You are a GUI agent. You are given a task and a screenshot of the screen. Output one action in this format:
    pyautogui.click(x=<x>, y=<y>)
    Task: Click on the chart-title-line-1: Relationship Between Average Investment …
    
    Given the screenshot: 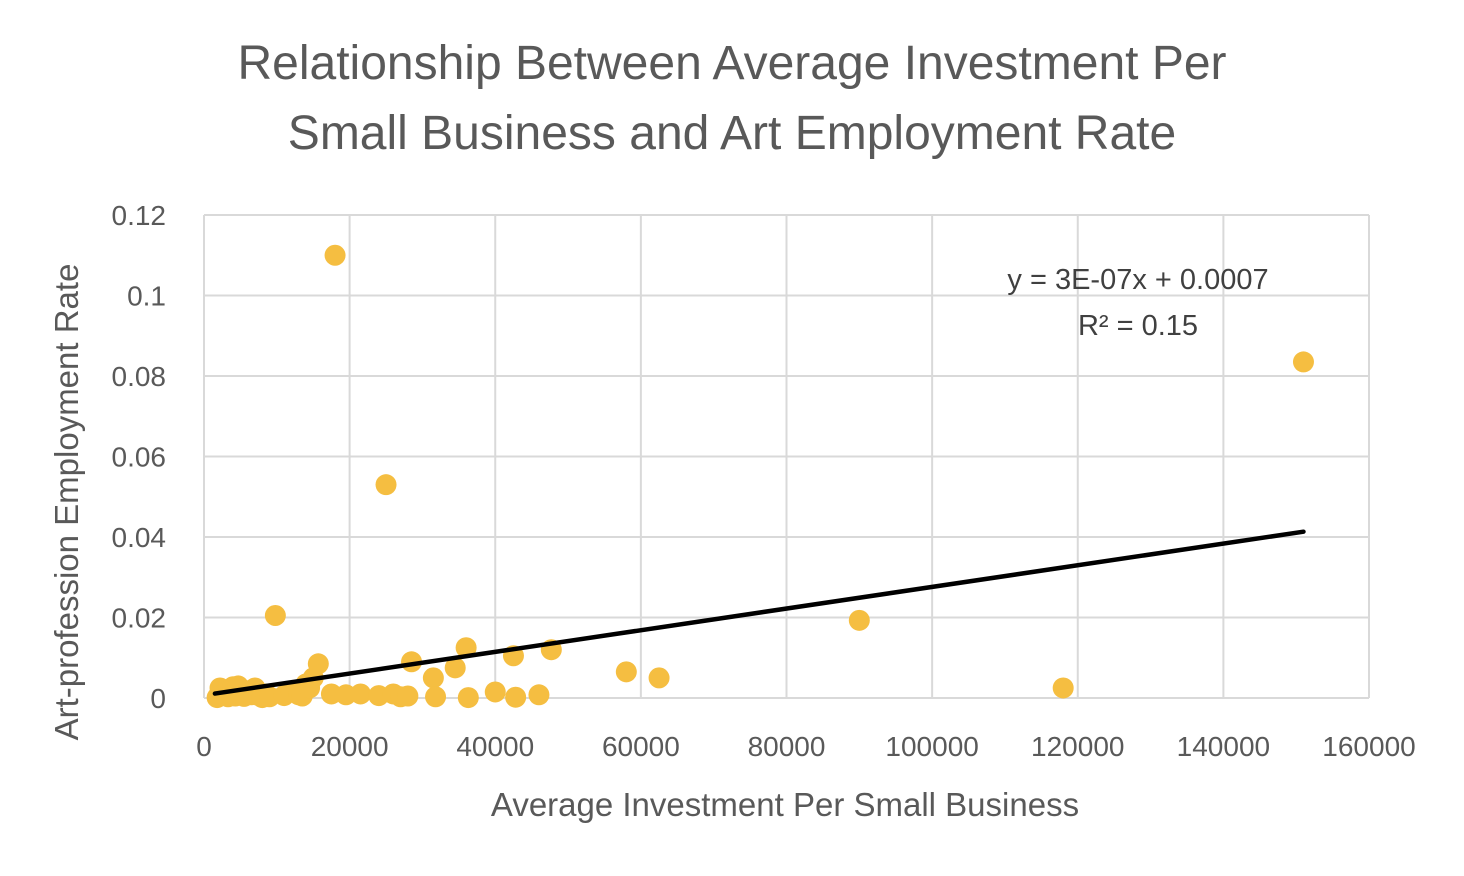 What is the action you would take?
    pyautogui.click(x=732, y=63)
    